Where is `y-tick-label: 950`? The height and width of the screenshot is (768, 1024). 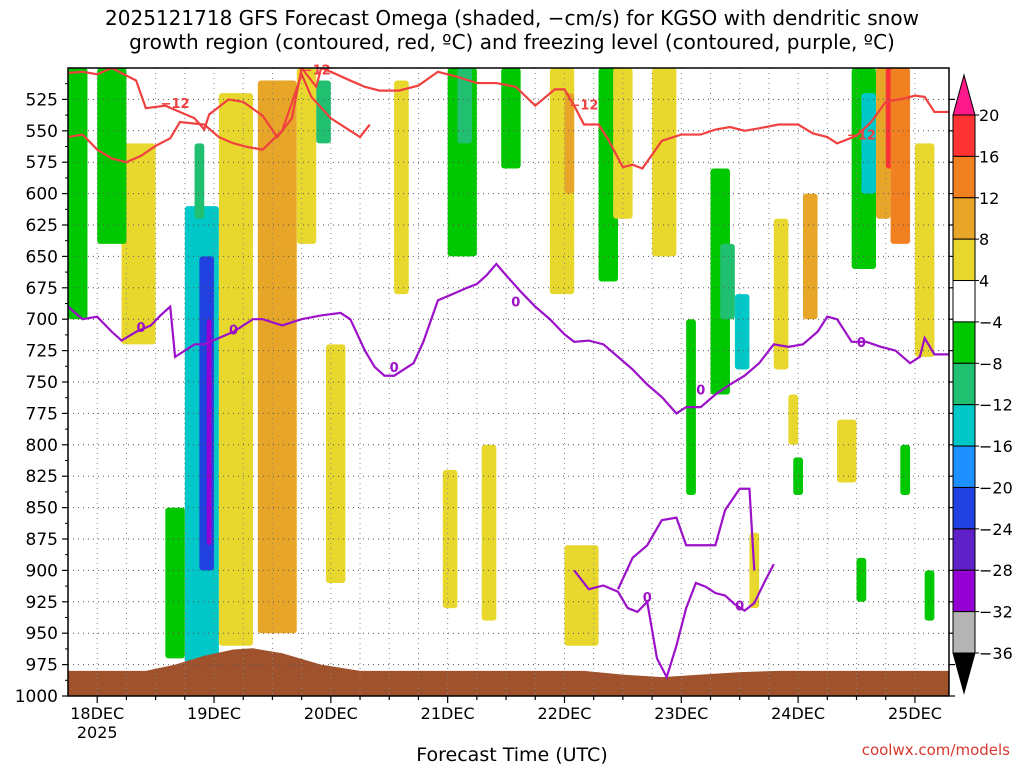
y-tick-label: 950 is located at coordinates (42, 634).